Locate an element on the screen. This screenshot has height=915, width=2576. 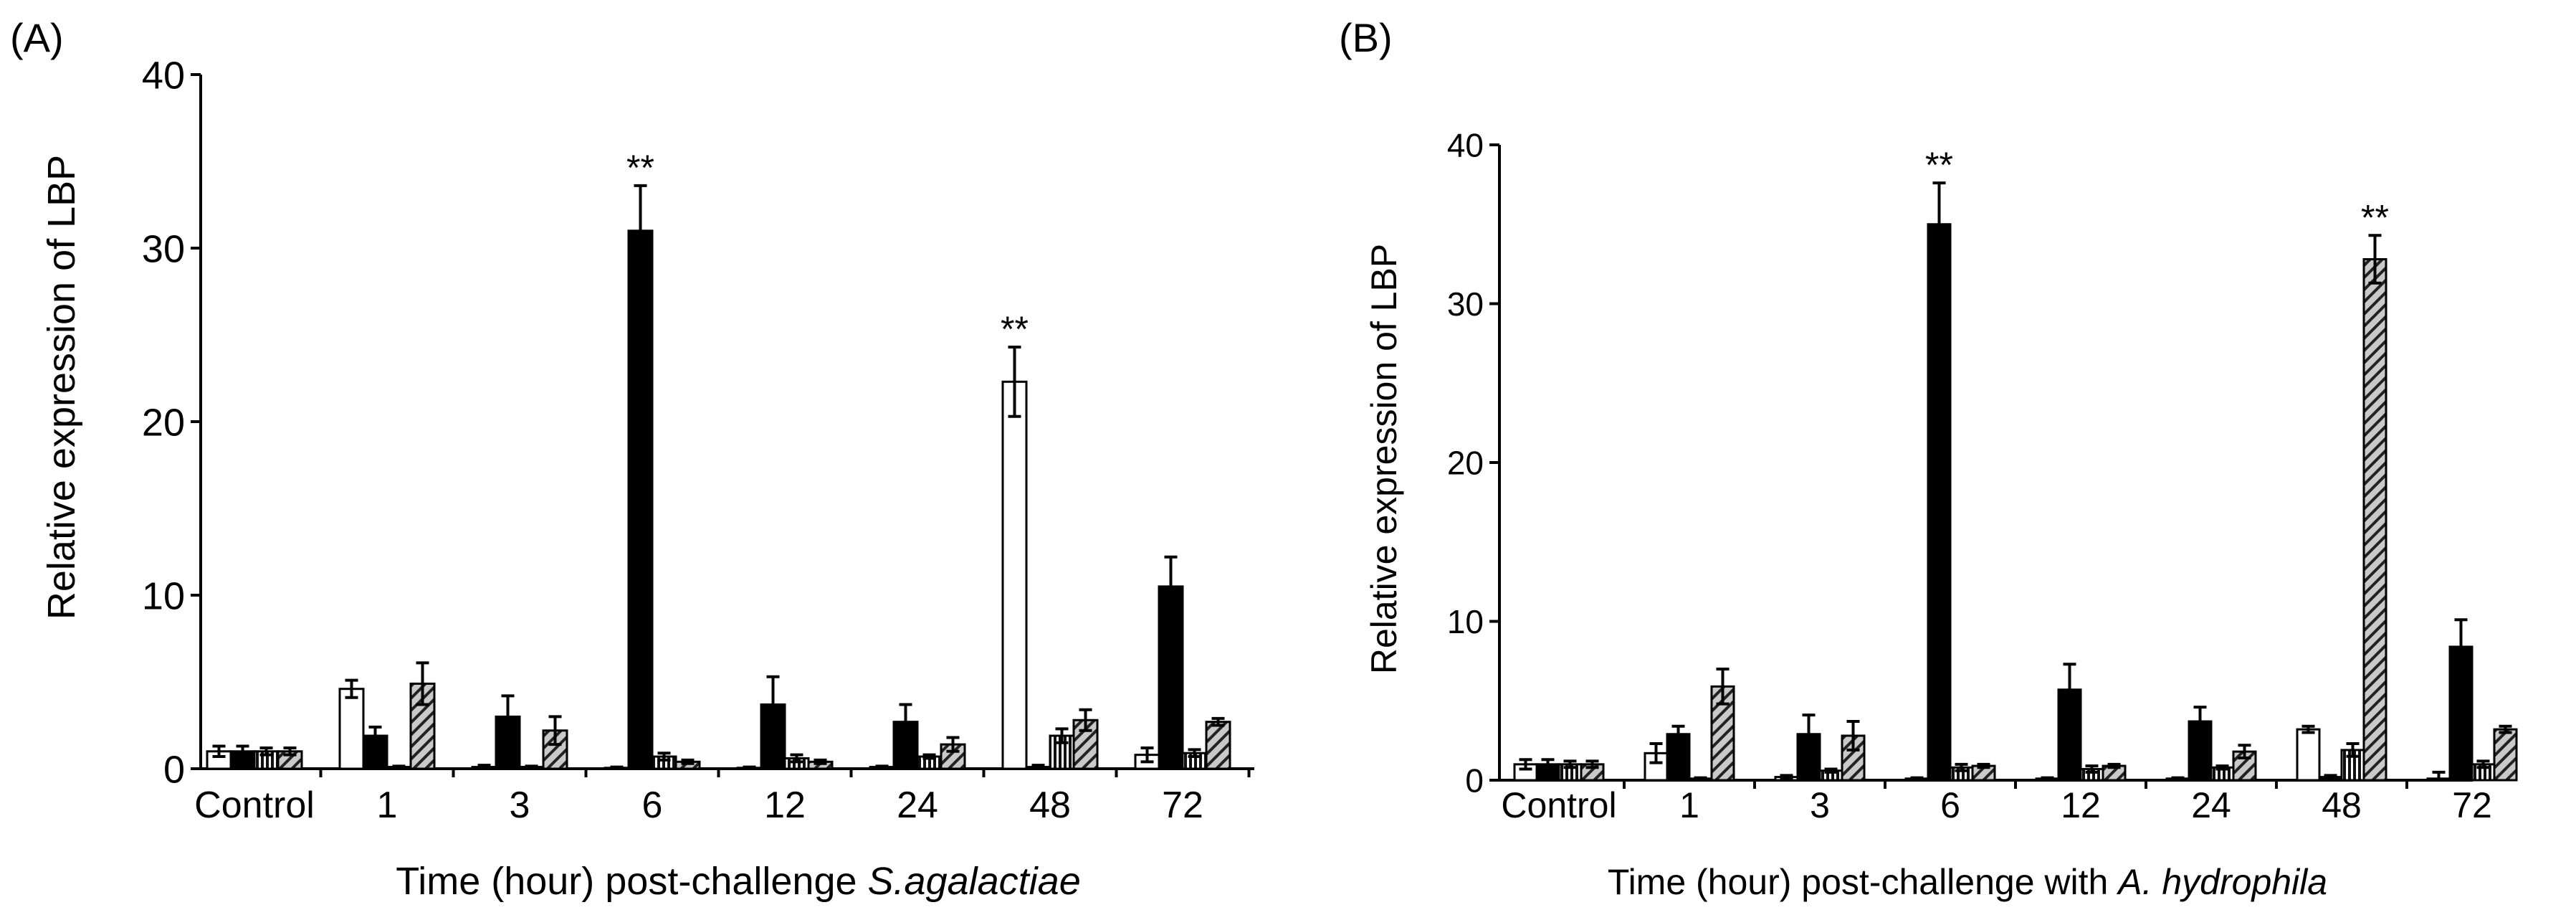
panel-b-y-tick-label: 30 is located at coordinates (1465, 304).